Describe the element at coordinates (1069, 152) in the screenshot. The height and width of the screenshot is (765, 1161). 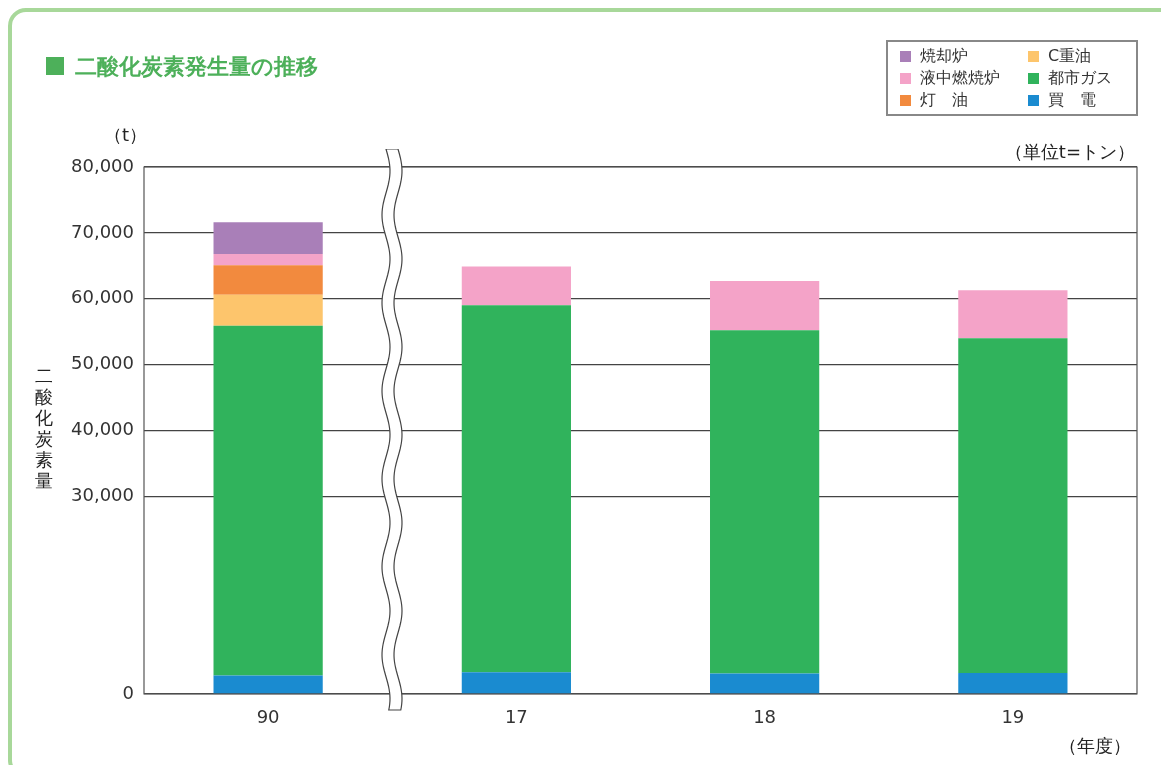
I see `text: （単位t=トン）` at that location.